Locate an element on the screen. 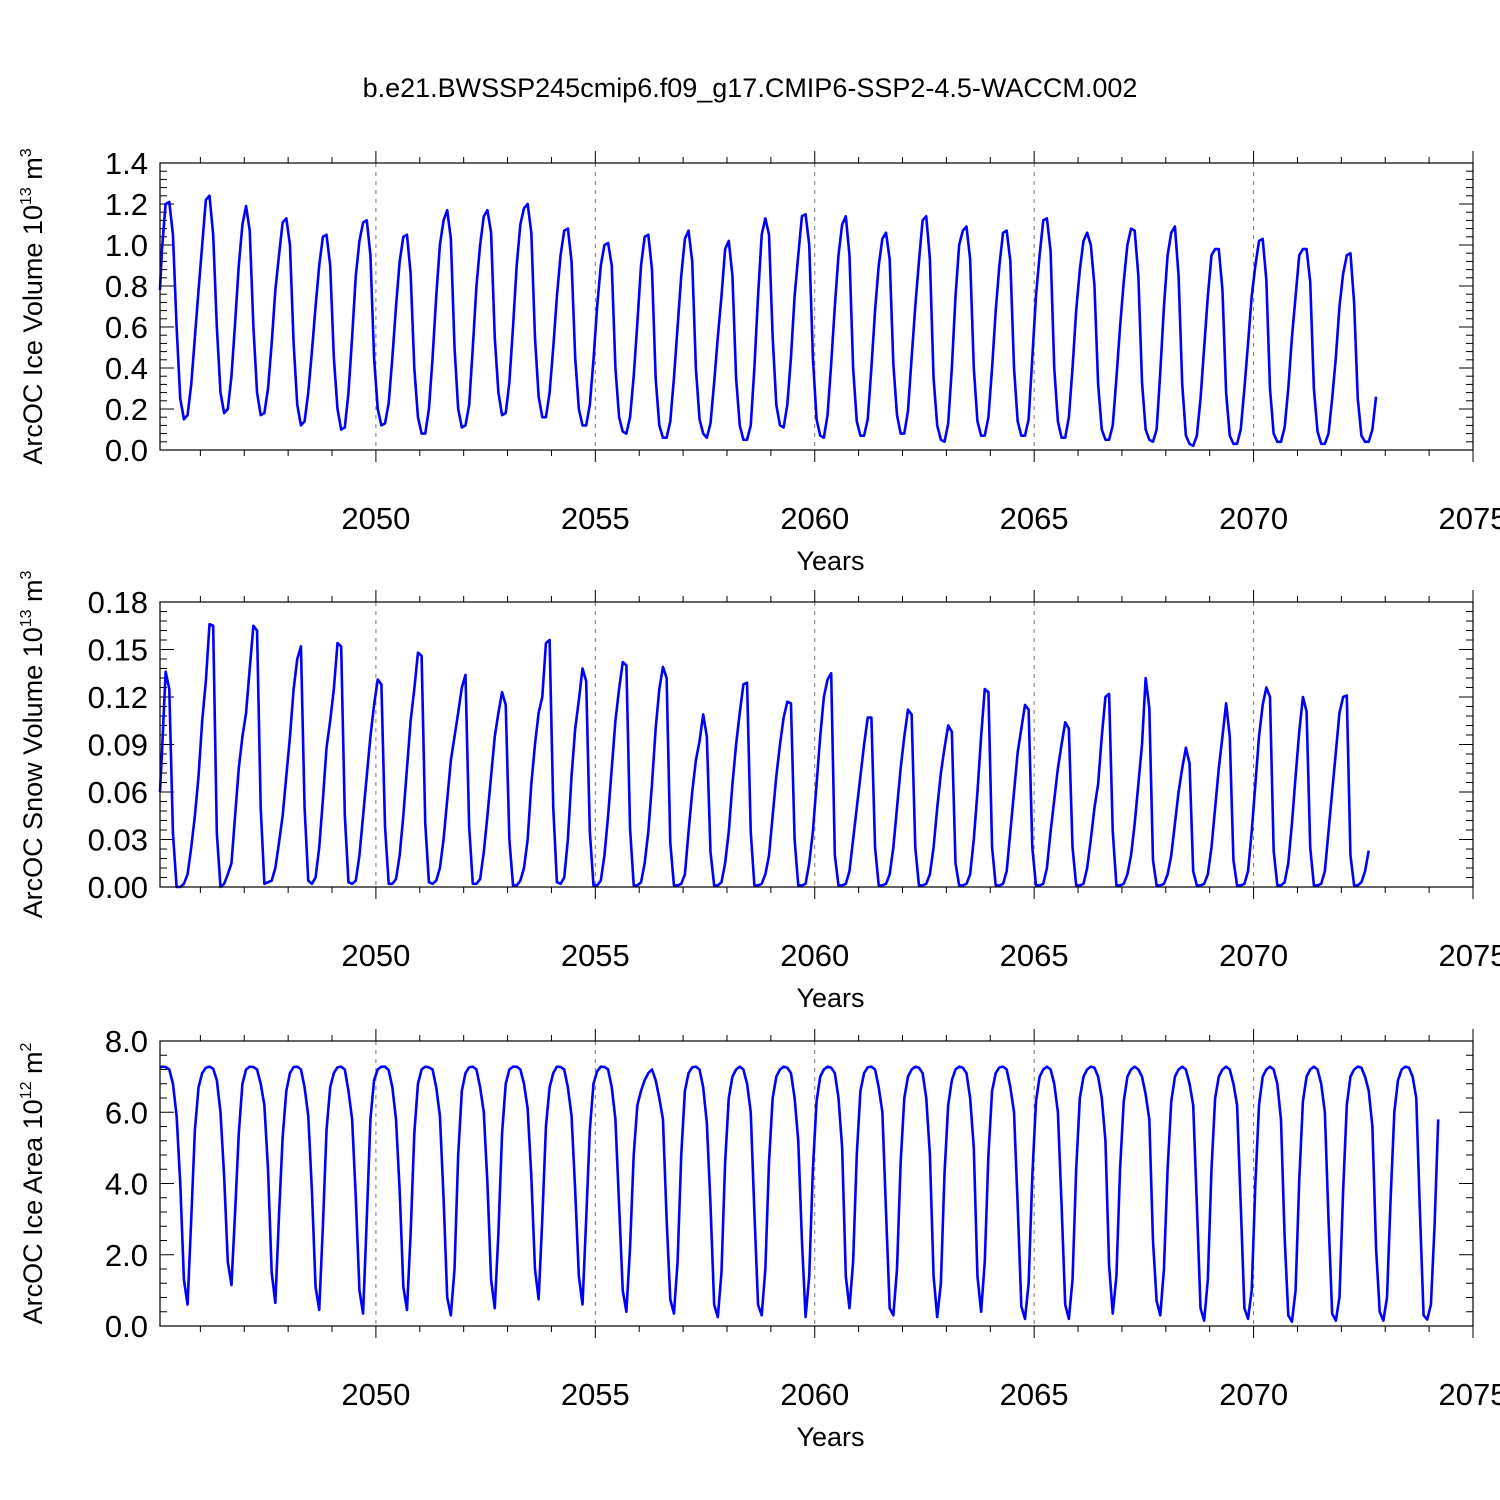 Image resolution: width=1500 pixels, height=1500 pixels. y-tick-label: 8.0 is located at coordinates (126, 1041).